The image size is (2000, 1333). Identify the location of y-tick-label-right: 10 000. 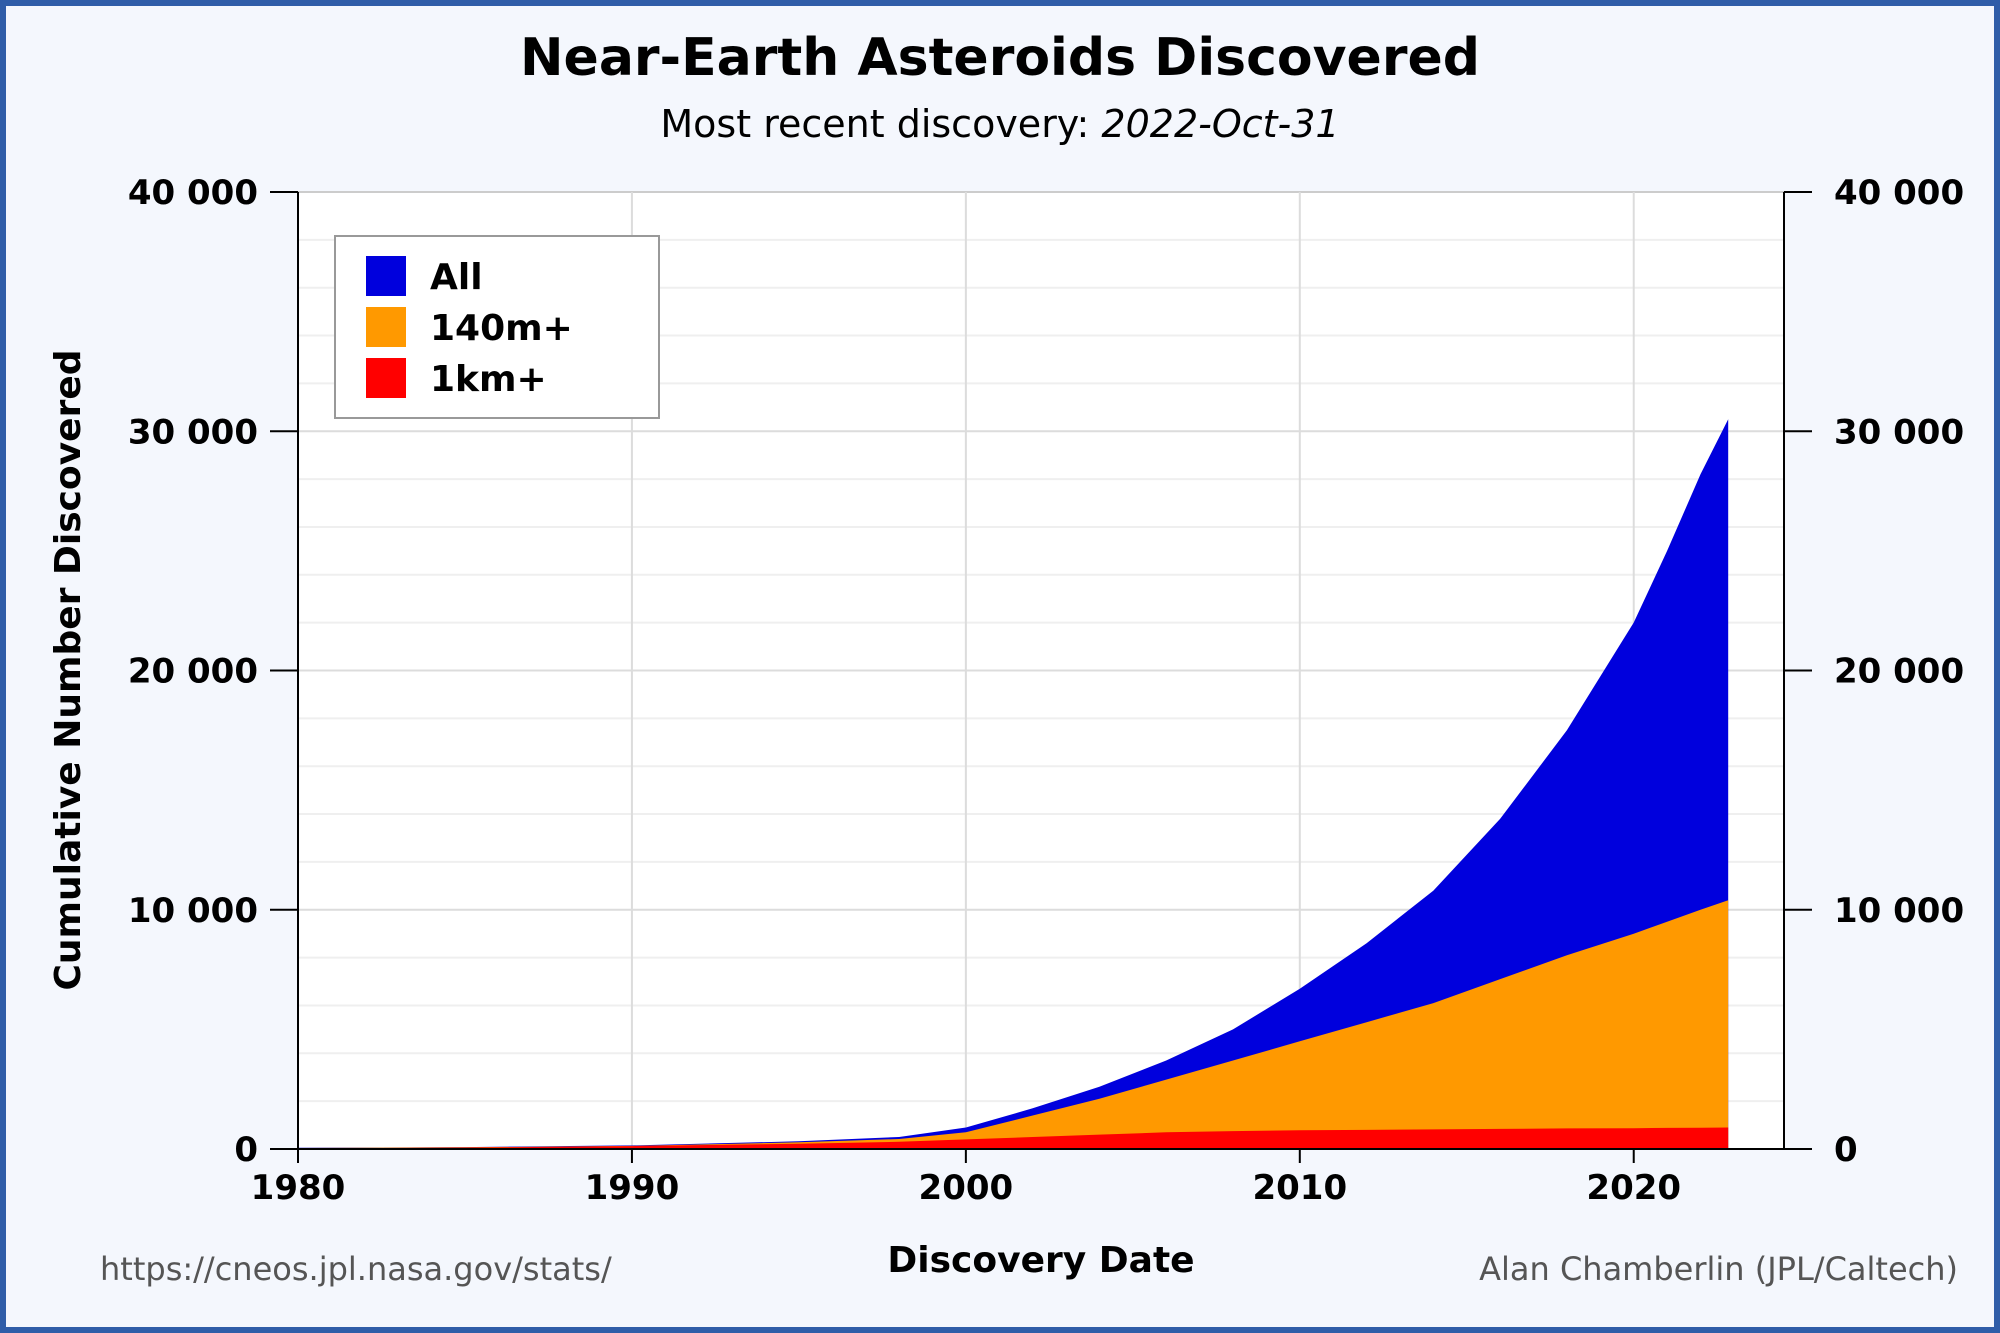
(1899, 911).